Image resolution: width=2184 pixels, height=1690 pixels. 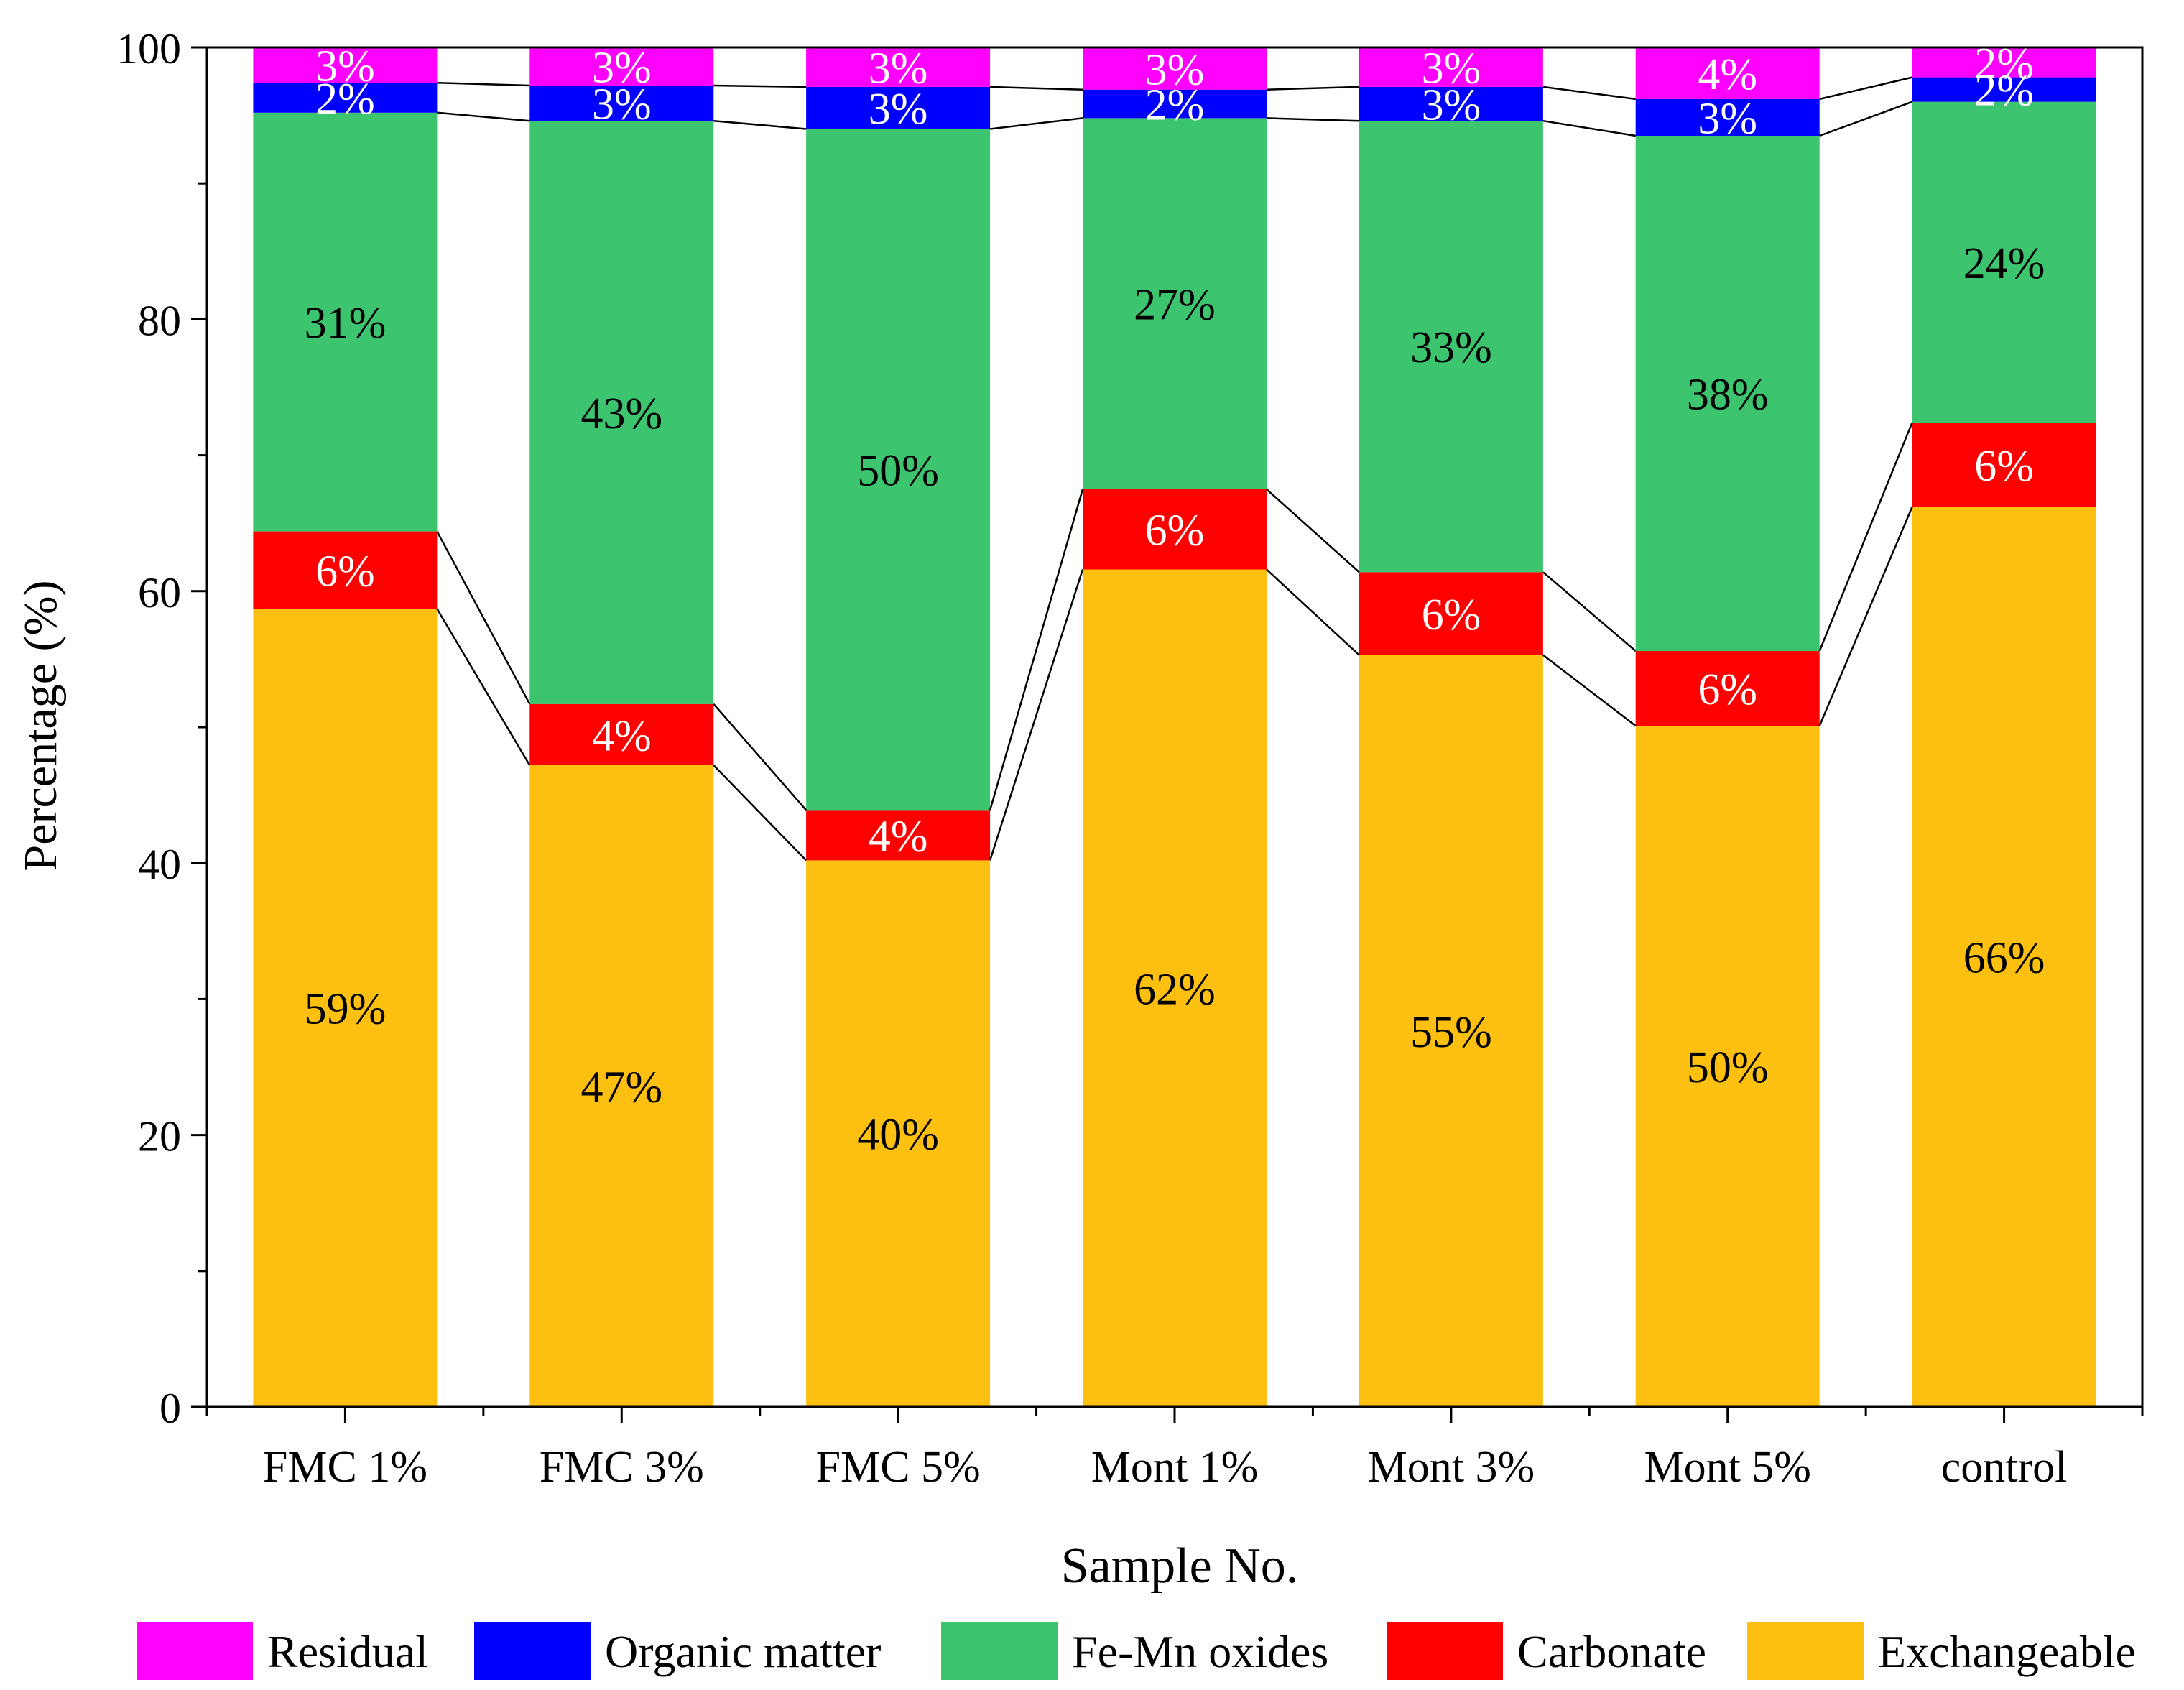 I want to click on y-tick-label-0: 0, so click(x=170, y=1408).